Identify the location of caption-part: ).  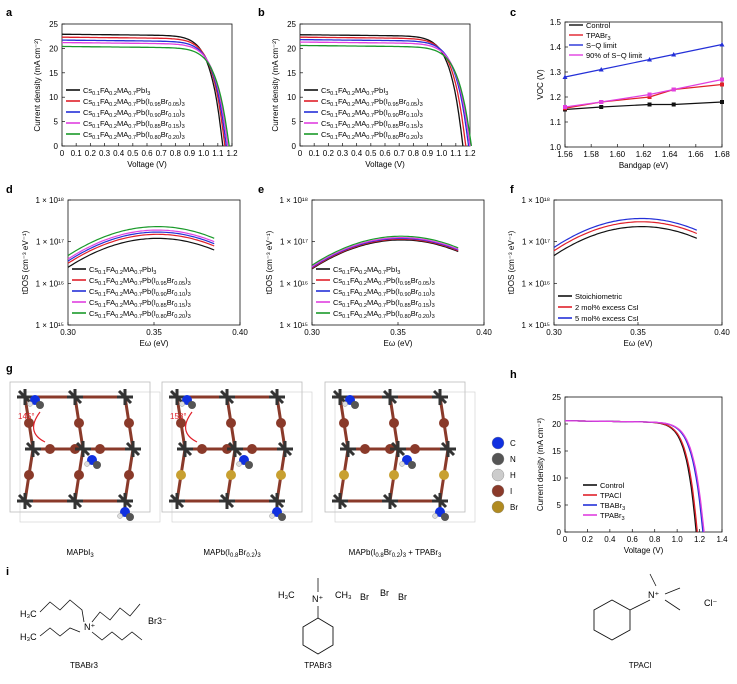
(256, 552).